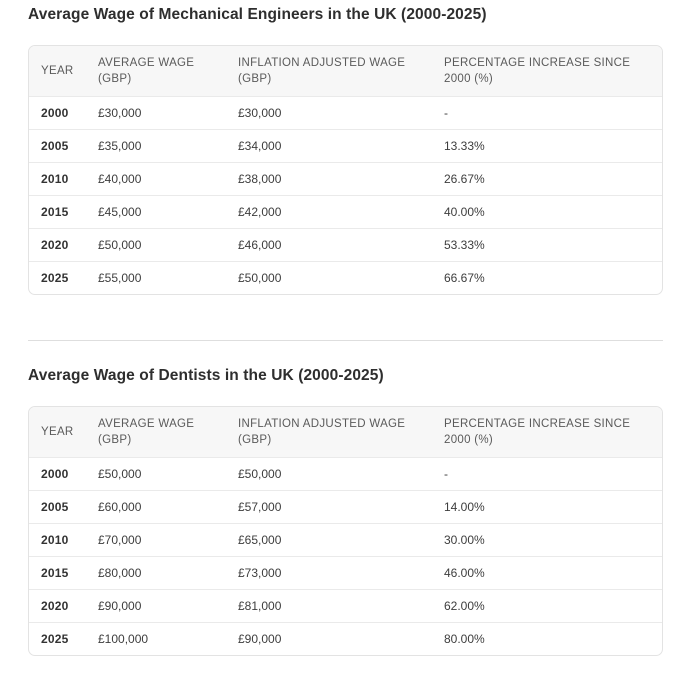 The height and width of the screenshot is (676, 695). I want to click on value-cell: £42,000, so click(341, 212).